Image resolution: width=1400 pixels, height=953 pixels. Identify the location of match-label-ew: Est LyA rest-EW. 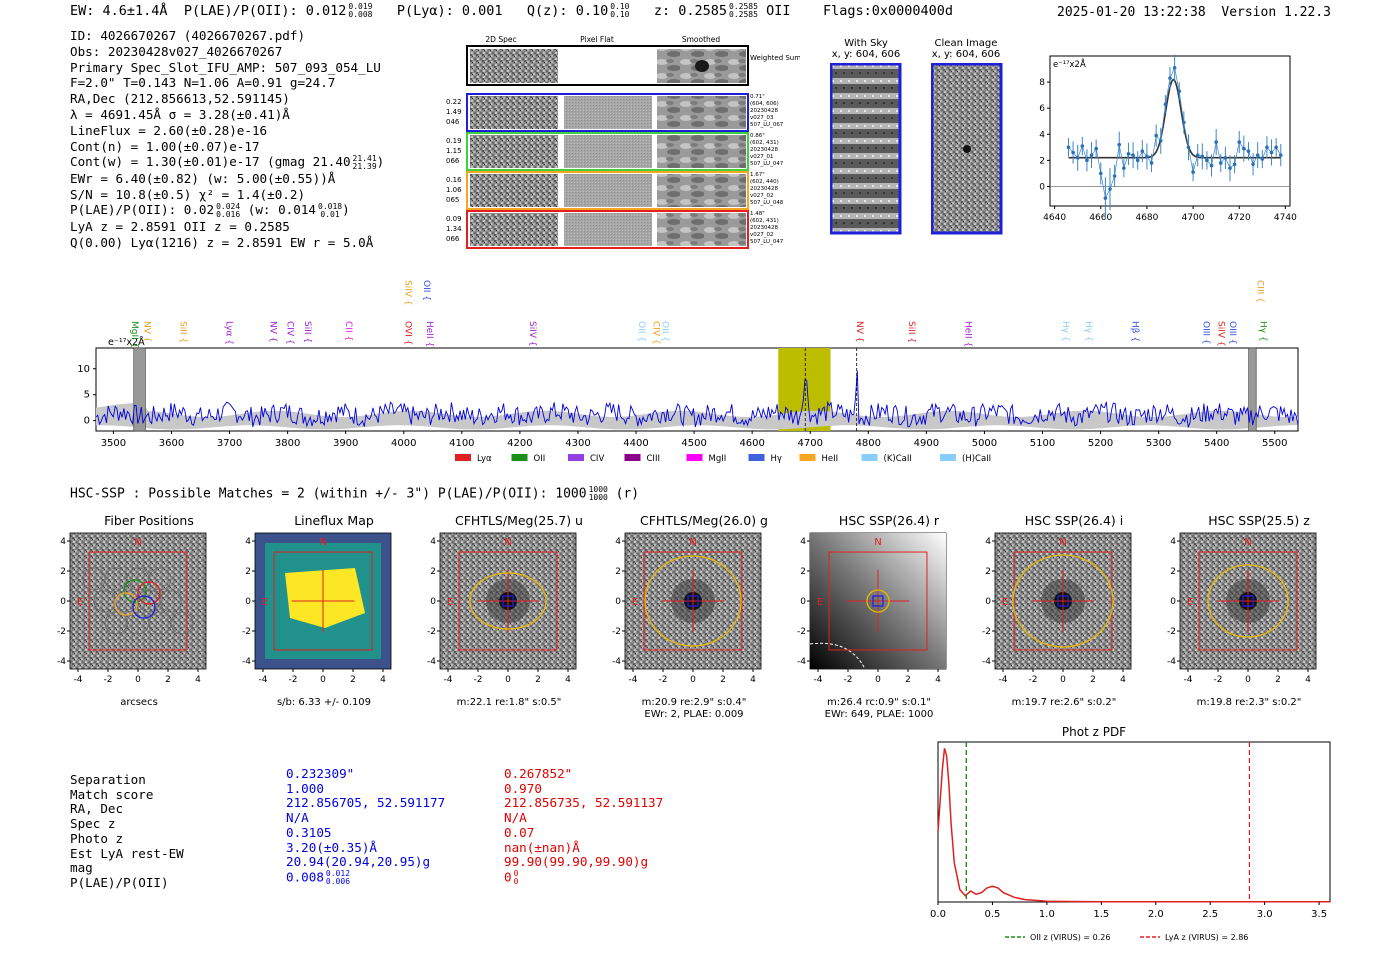
(127, 853).